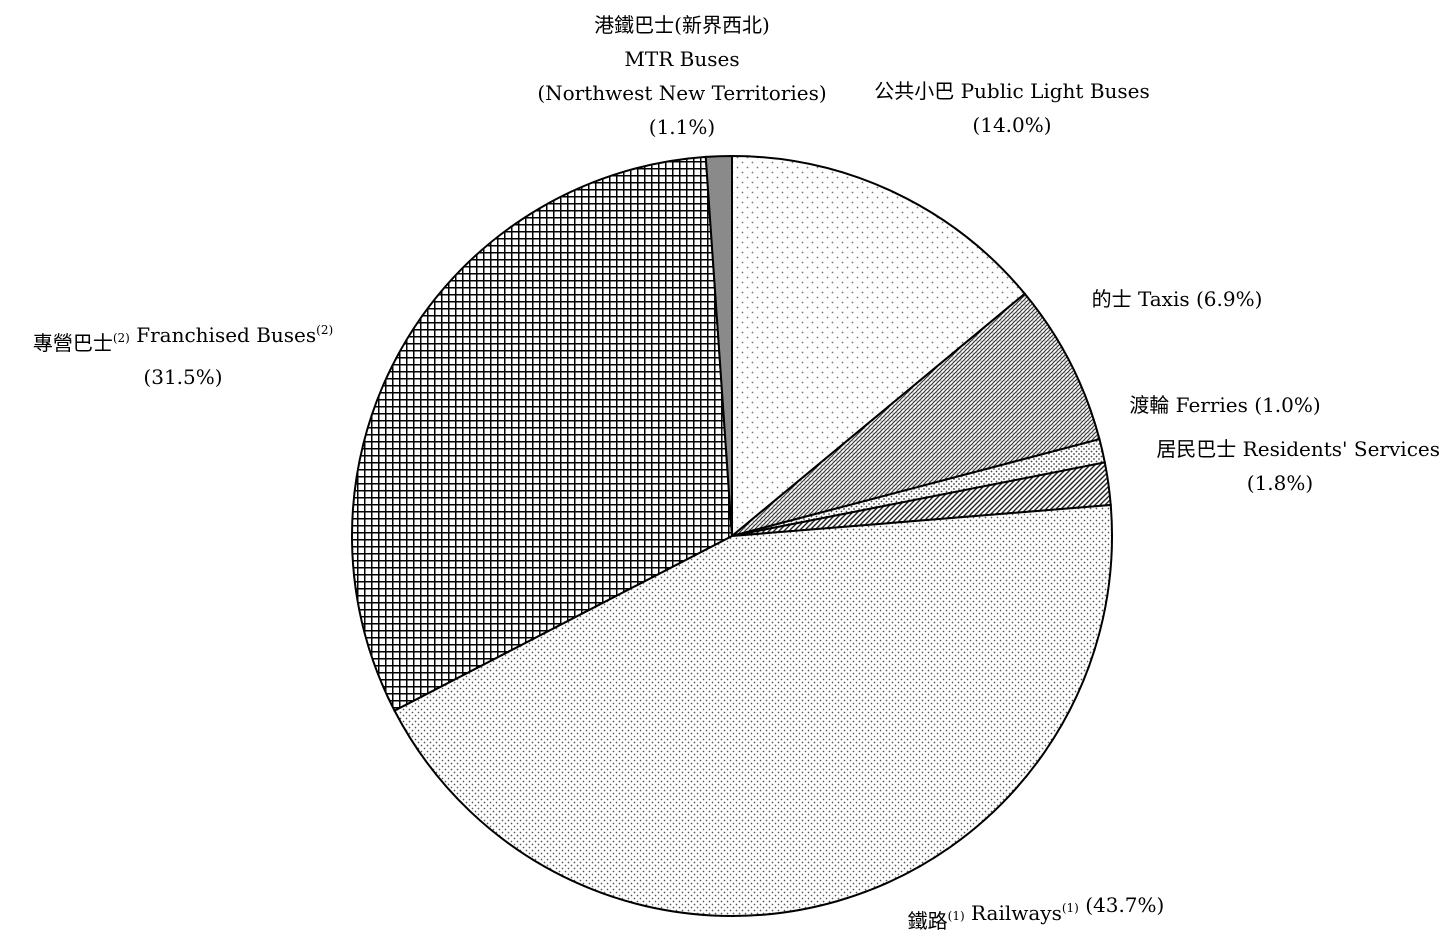 The image size is (1444, 937). Describe the element at coordinates (1298, 449) in the screenshot. I see `label-residents-services-line-0: 居民巴士 Residents' Services` at that location.